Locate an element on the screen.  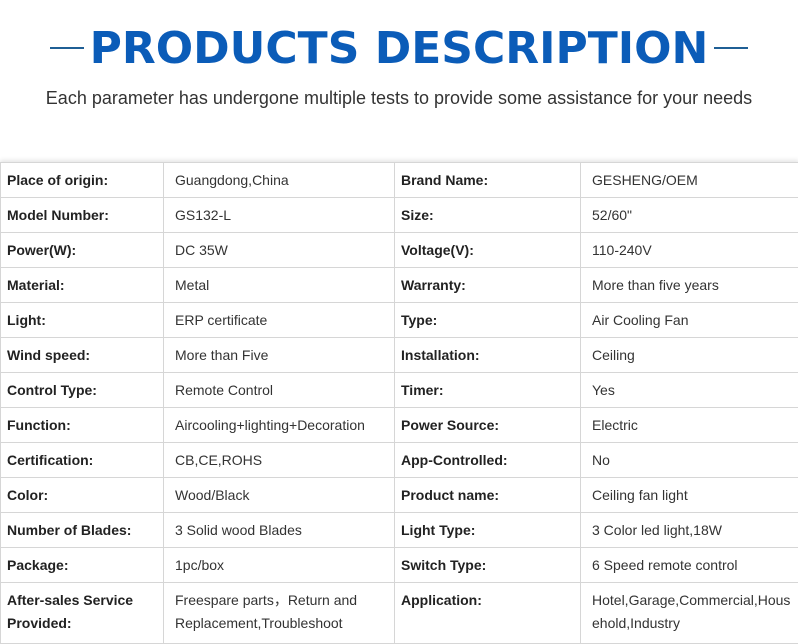
spec-label: Certification: is located at coordinates (82, 460).